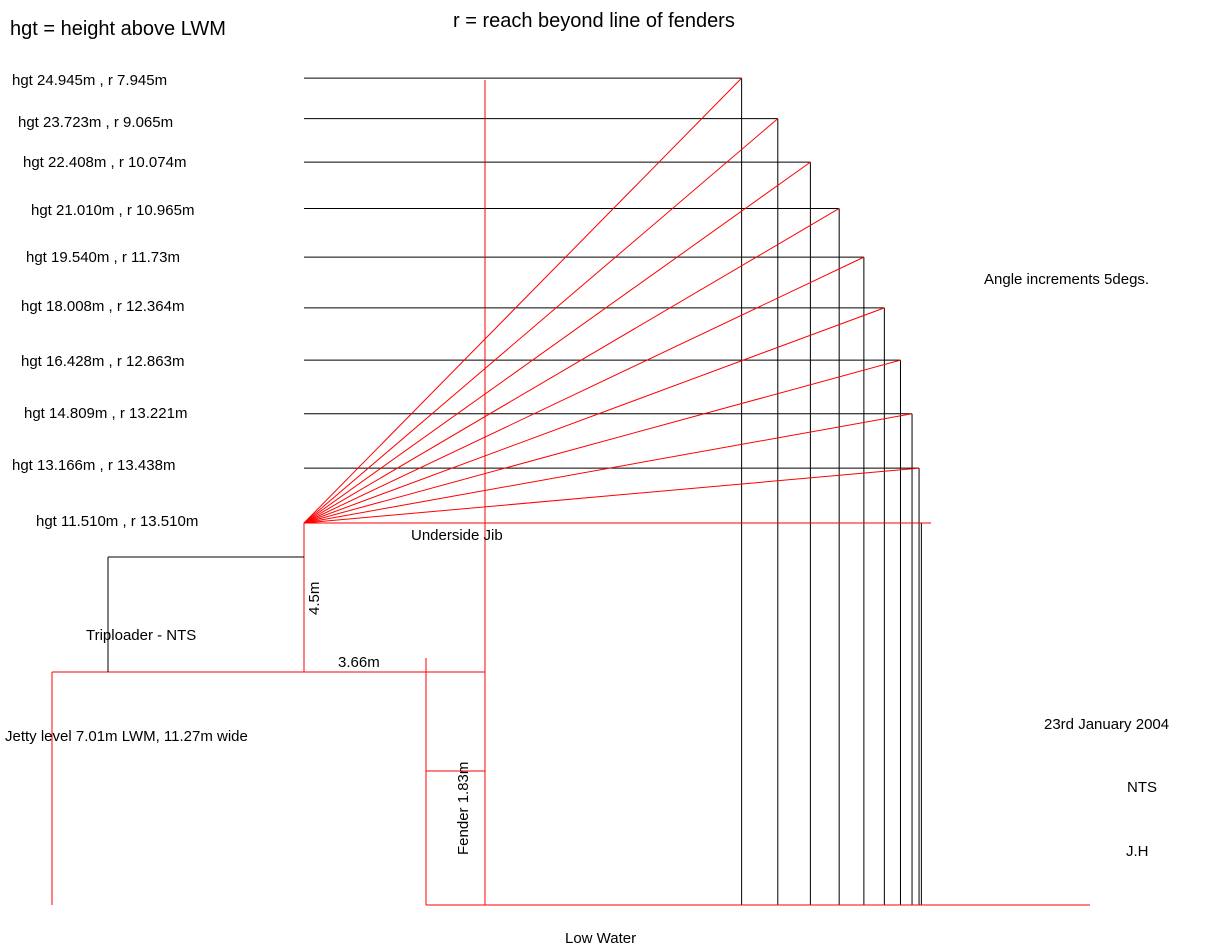 The width and height of the screenshot is (1211, 949). What do you see at coordinates (102, 306) in the screenshot?
I see `position-label: hgt 18.008m , r 12.364m` at bounding box center [102, 306].